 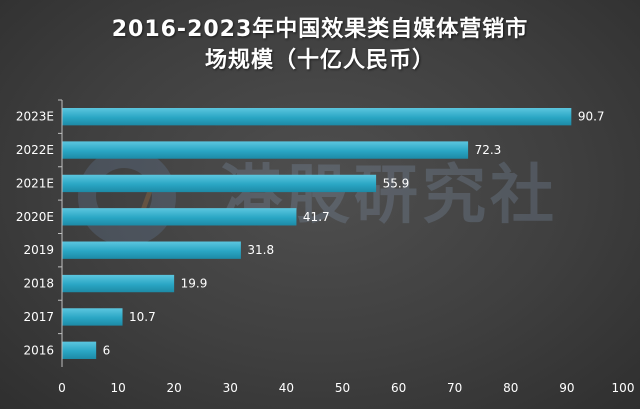 I want to click on value-label-2020E: 41.7, so click(x=316, y=217).